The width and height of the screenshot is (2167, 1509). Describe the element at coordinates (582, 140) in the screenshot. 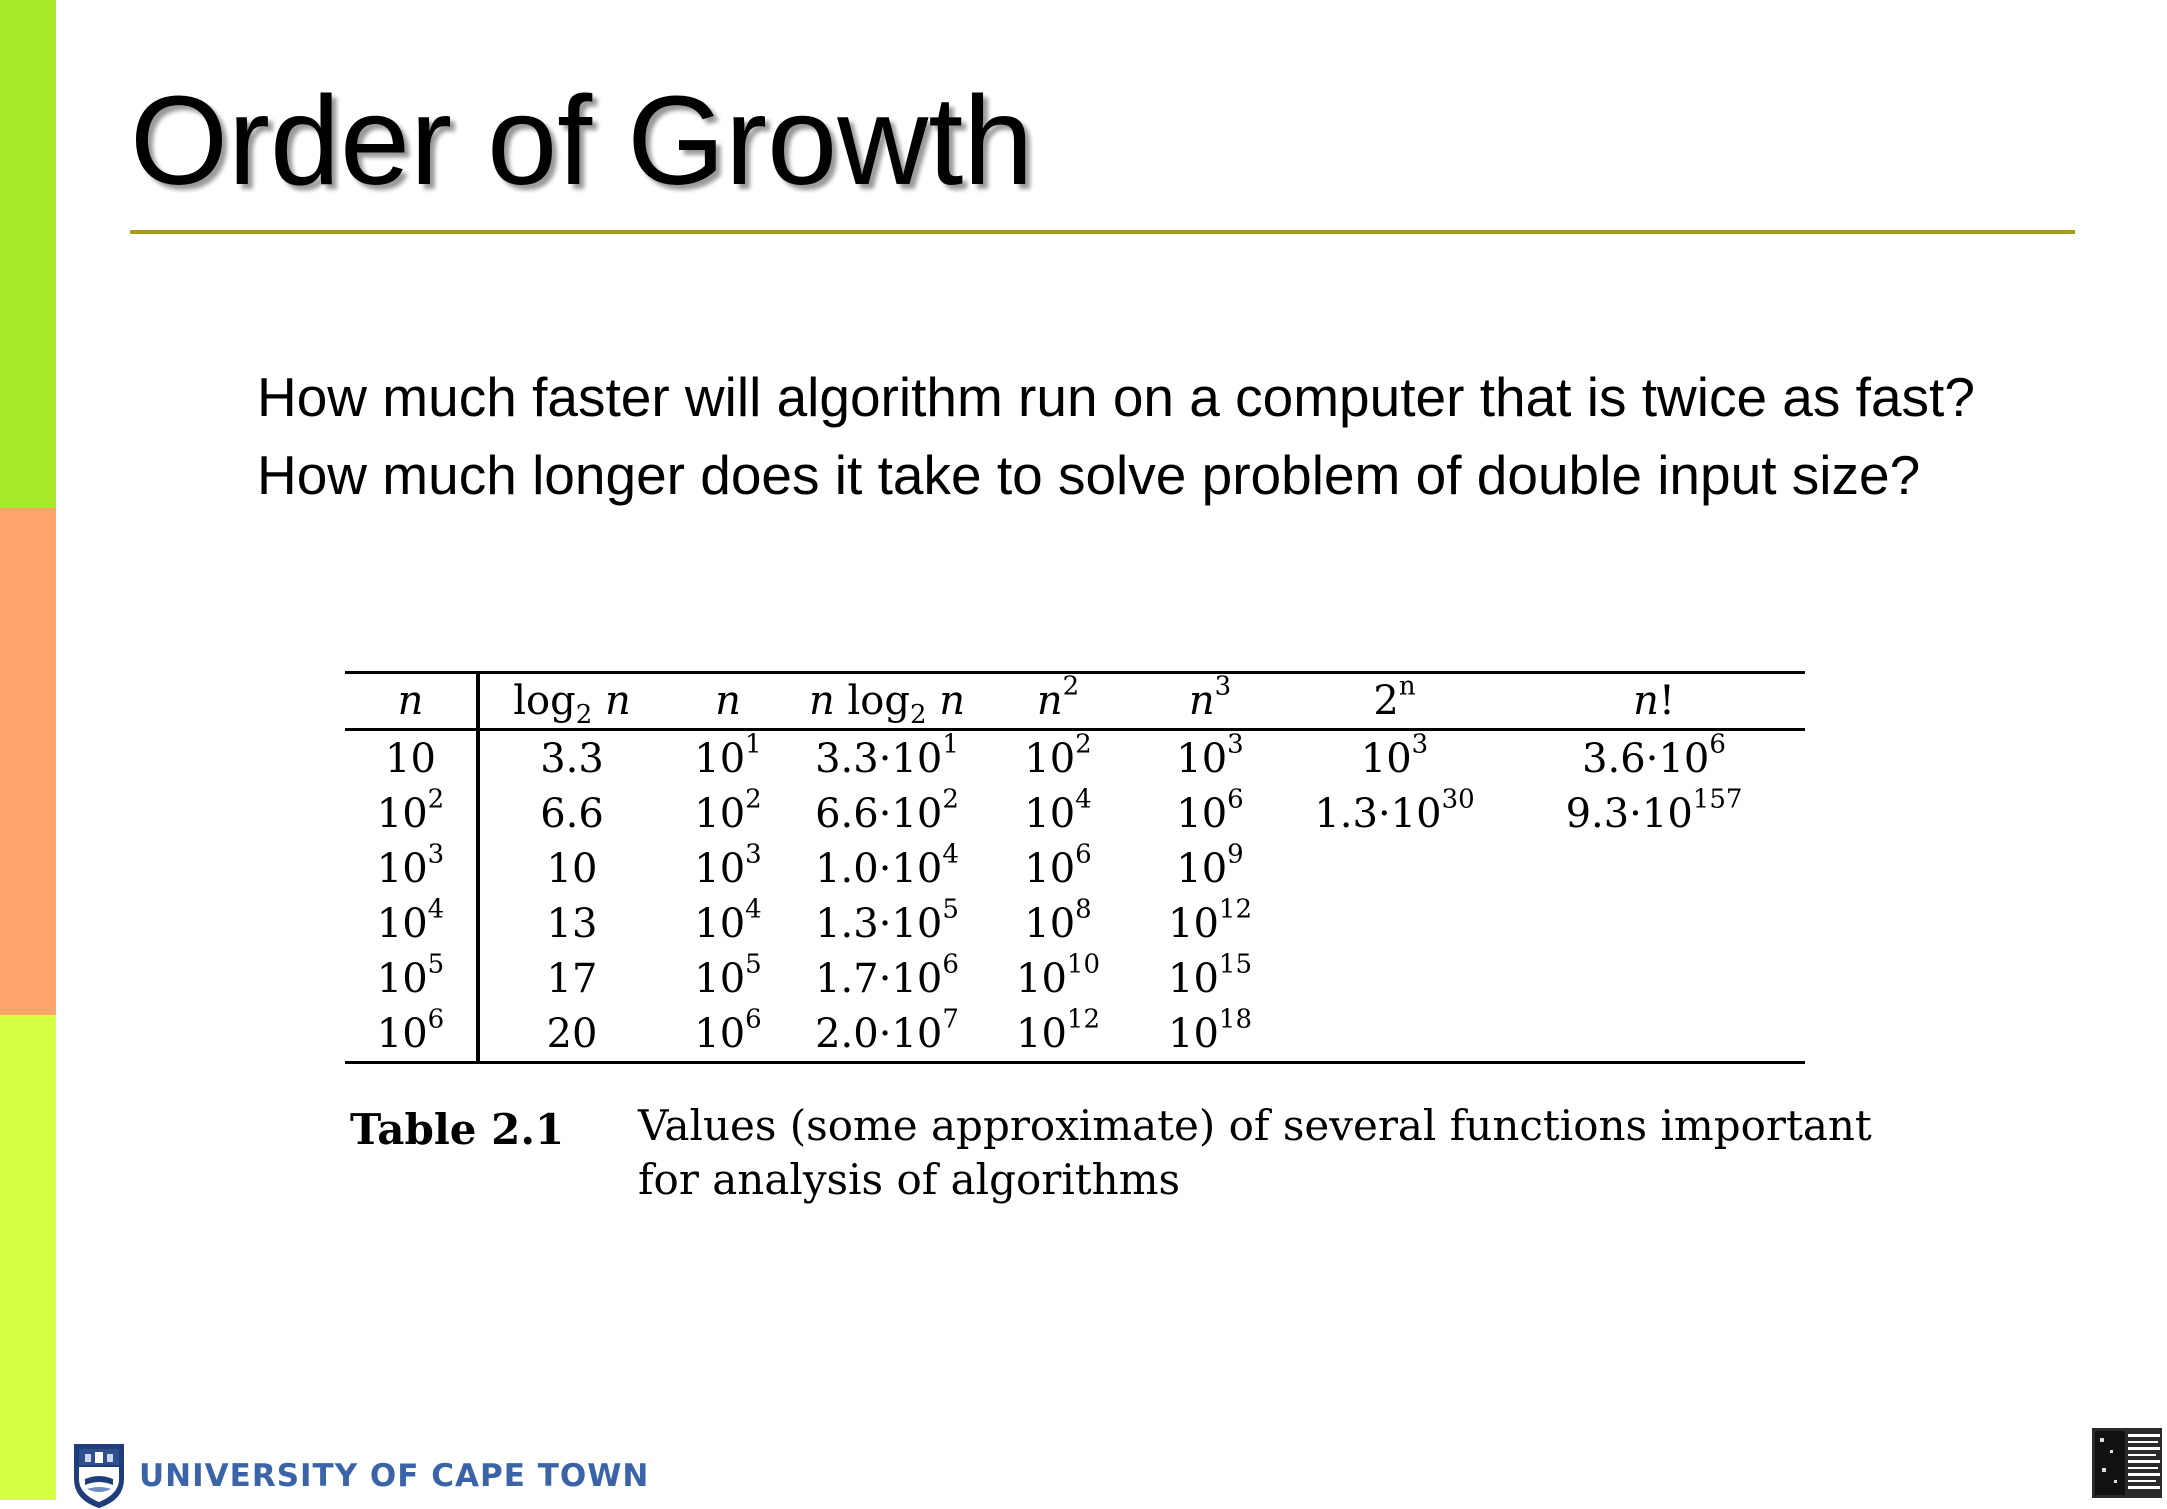

I see `slide-title: Order of Growth` at that location.